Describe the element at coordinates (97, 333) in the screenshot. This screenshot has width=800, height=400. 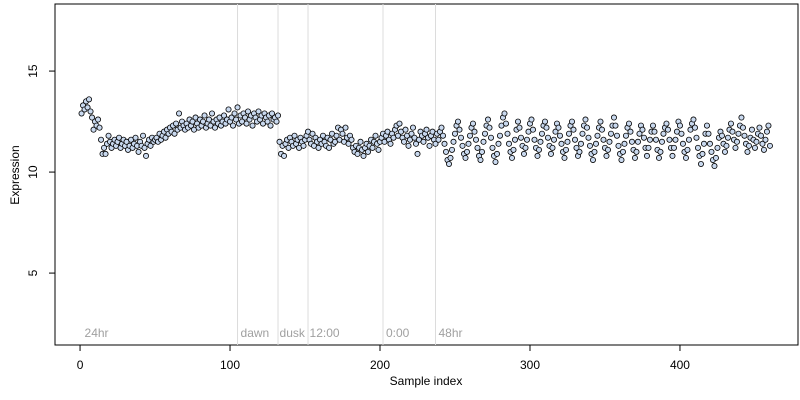
I see `annotation: 24hr` at that location.